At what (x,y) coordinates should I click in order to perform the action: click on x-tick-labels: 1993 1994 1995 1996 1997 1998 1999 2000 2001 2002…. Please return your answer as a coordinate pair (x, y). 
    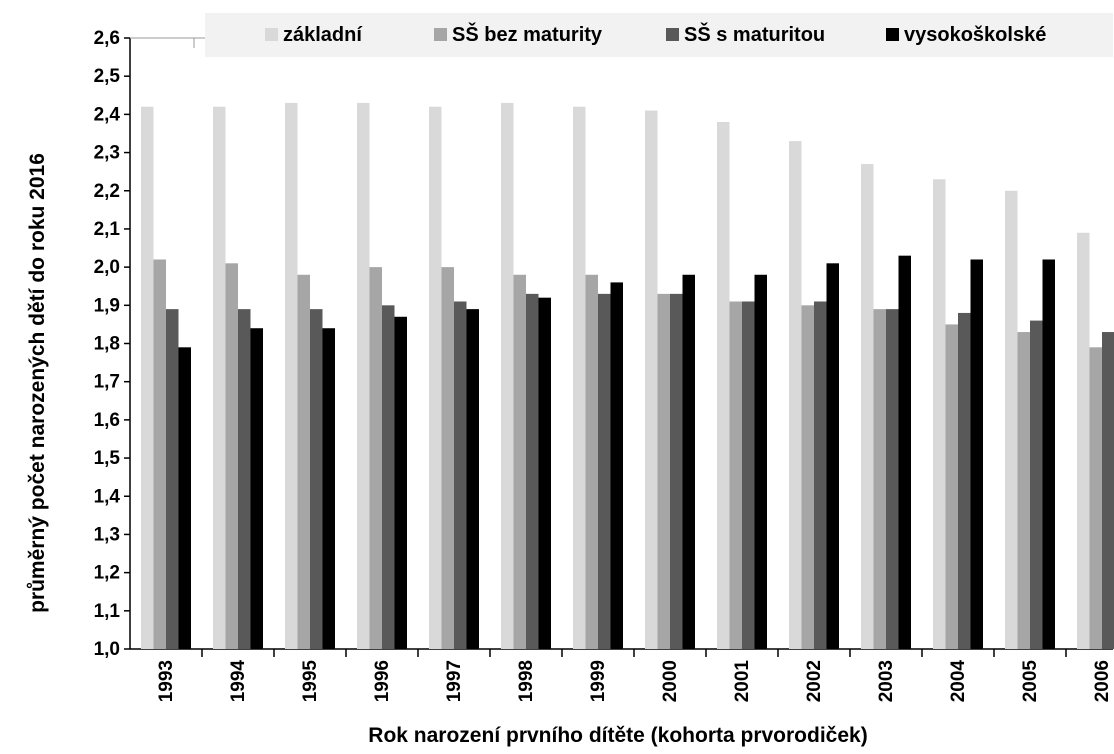
    Looking at the image, I should click on (634, 681).